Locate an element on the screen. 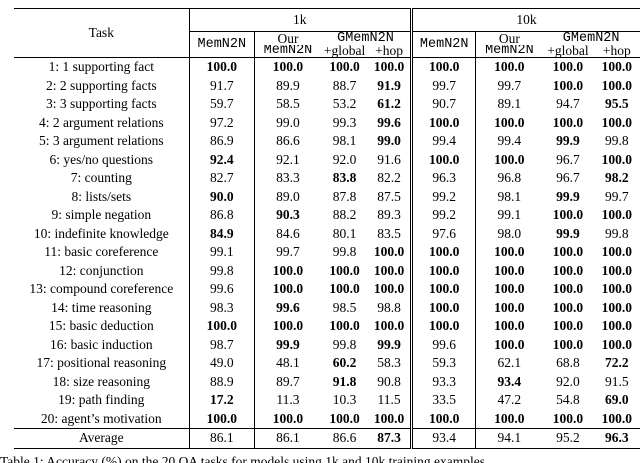 This screenshot has width=640, height=463. value-cell: 98.3 is located at coordinates (222, 307).